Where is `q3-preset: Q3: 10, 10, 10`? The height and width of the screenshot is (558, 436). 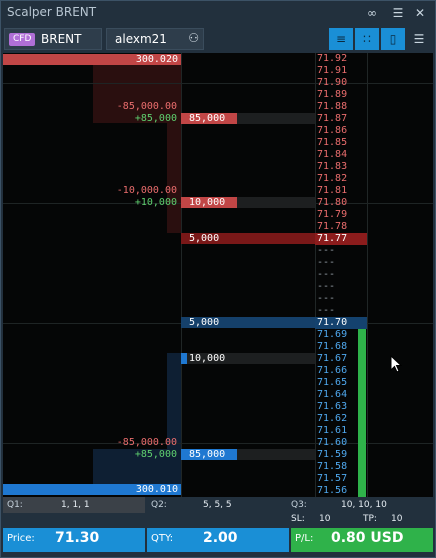 q3-preset: Q3: 10, 10, 10 is located at coordinates (362, 505).